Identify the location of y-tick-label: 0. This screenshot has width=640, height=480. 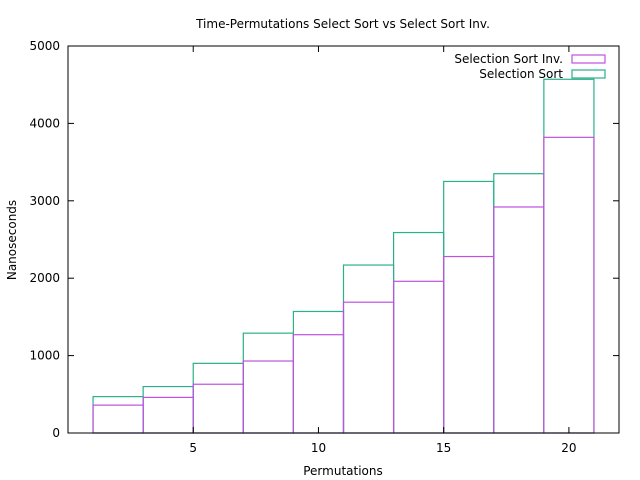
(56, 433).